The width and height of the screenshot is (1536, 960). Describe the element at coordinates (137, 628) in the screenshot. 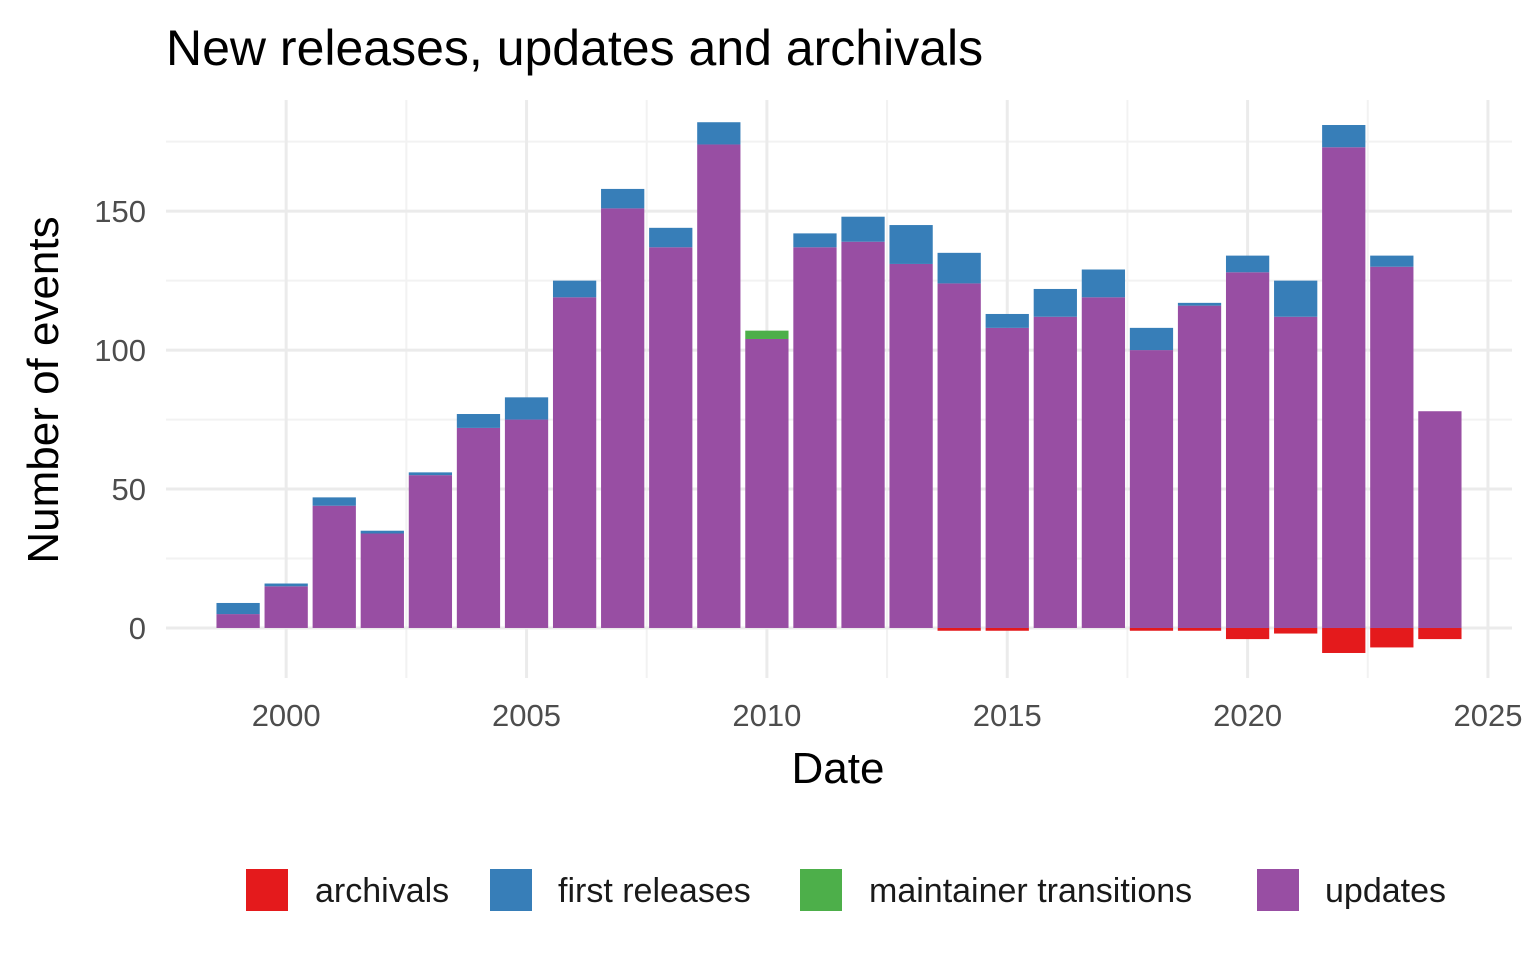

I see `y-tick-label: 0` at that location.